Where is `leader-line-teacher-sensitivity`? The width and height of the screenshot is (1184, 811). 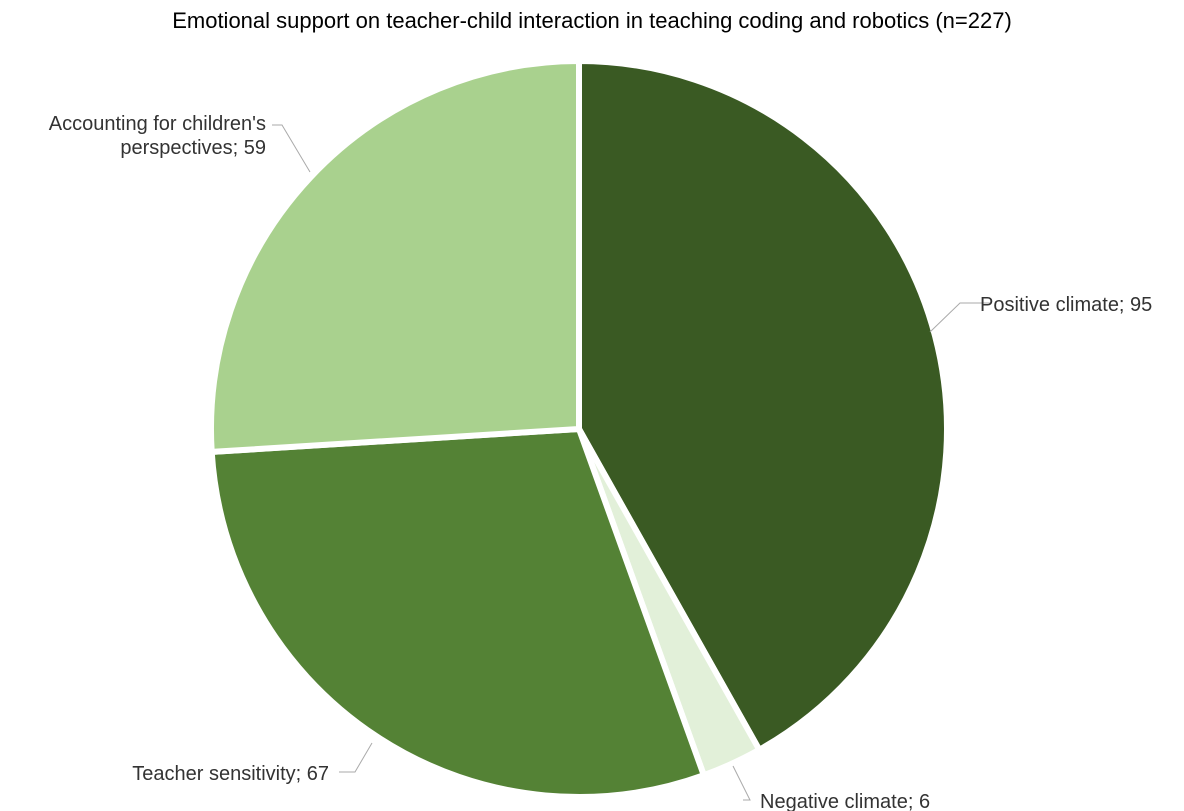 leader-line-teacher-sensitivity is located at coordinates (356, 757).